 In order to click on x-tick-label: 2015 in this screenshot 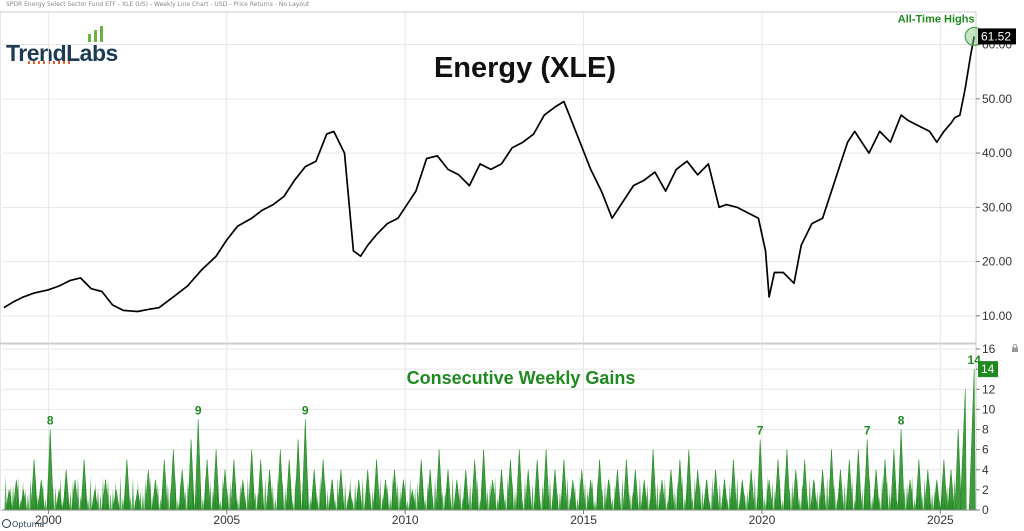, I will do `click(583, 520)`.